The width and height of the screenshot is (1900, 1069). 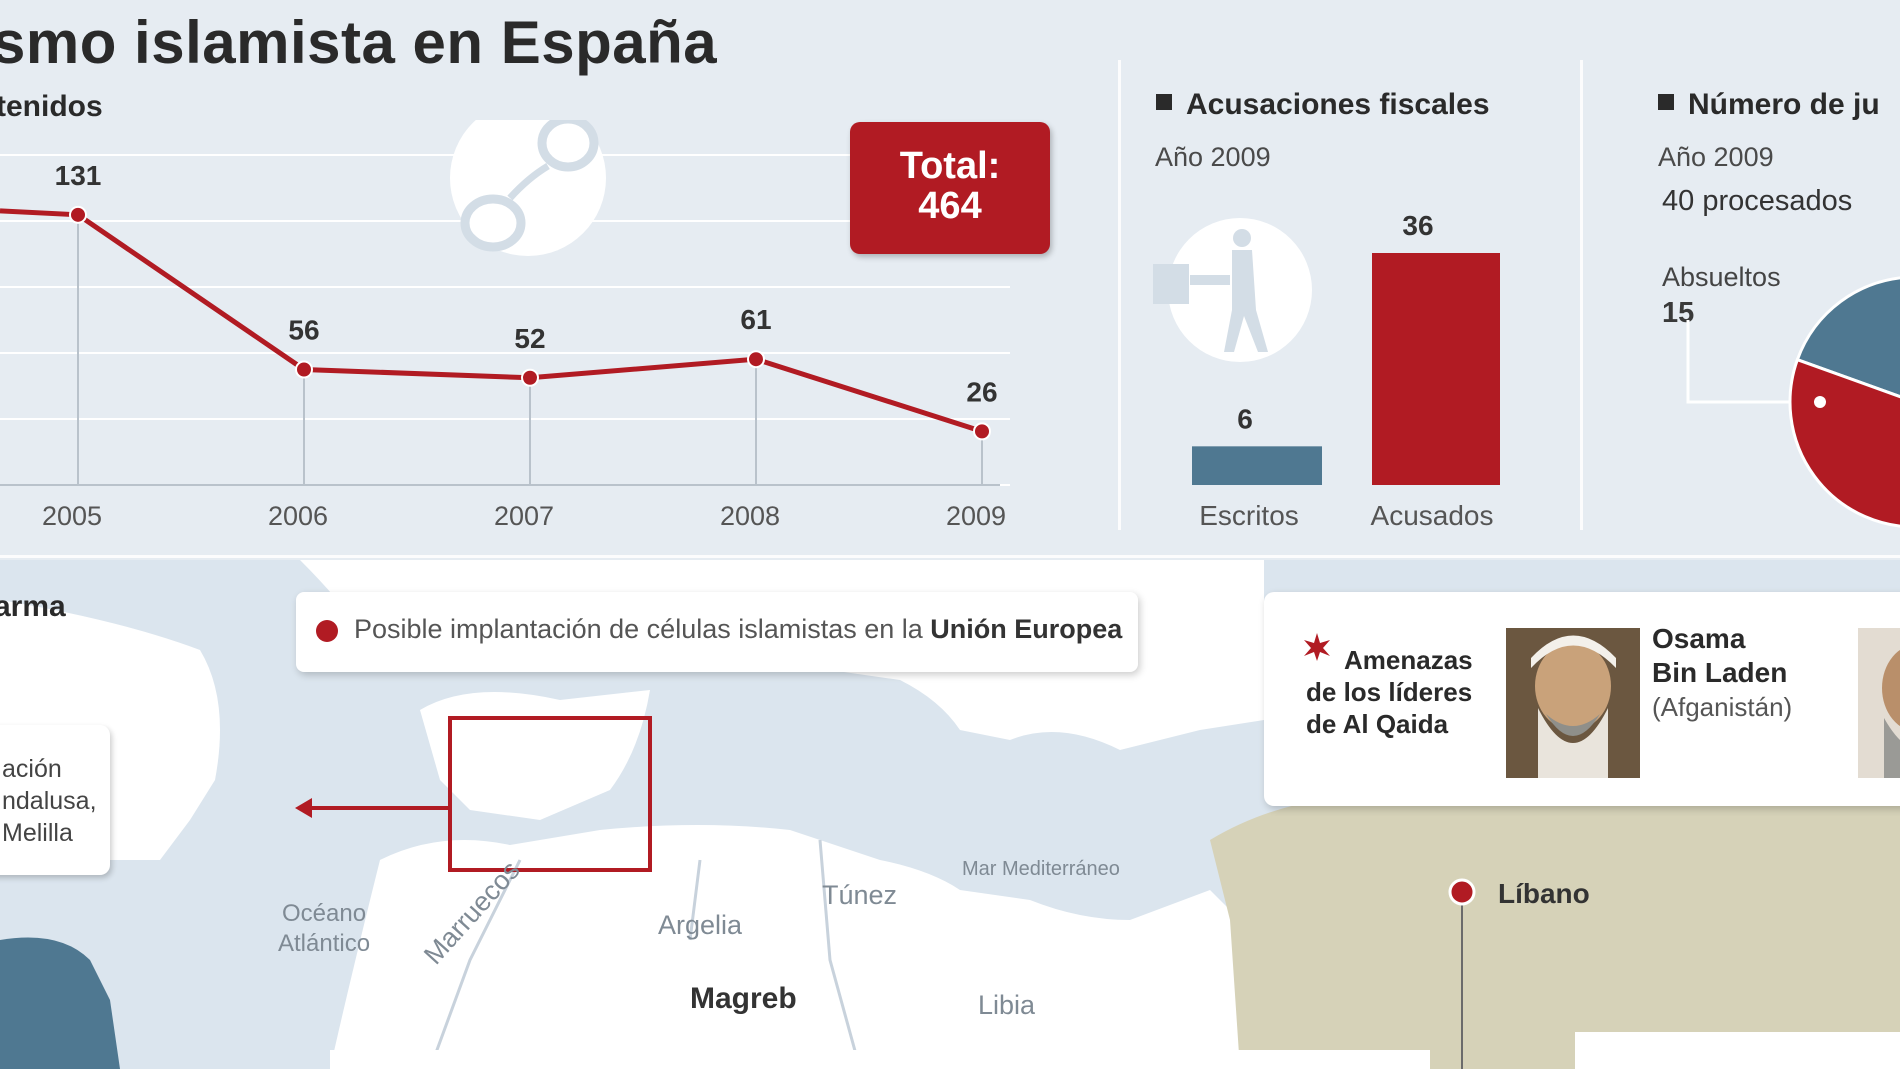 What do you see at coordinates (1820, 402) in the screenshot?
I see `leader-dot` at bounding box center [1820, 402].